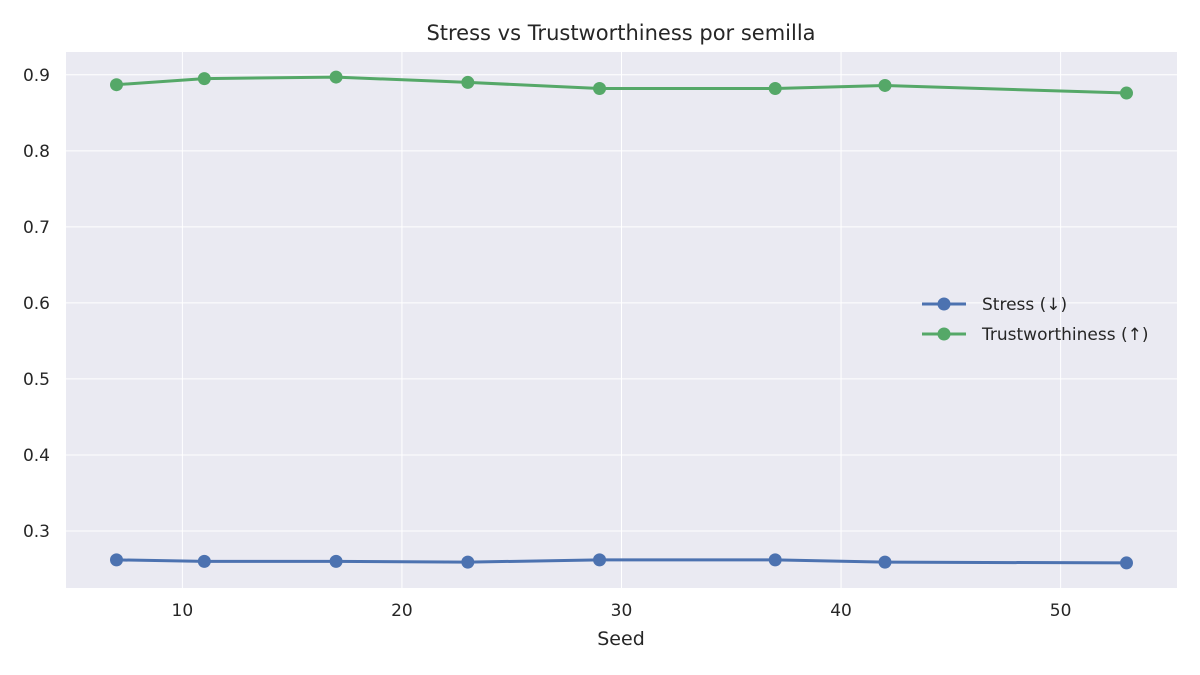 This screenshot has height=675, width=1200. What do you see at coordinates (36, 532) in the screenshot?
I see `y-tick-label: 0.3` at bounding box center [36, 532].